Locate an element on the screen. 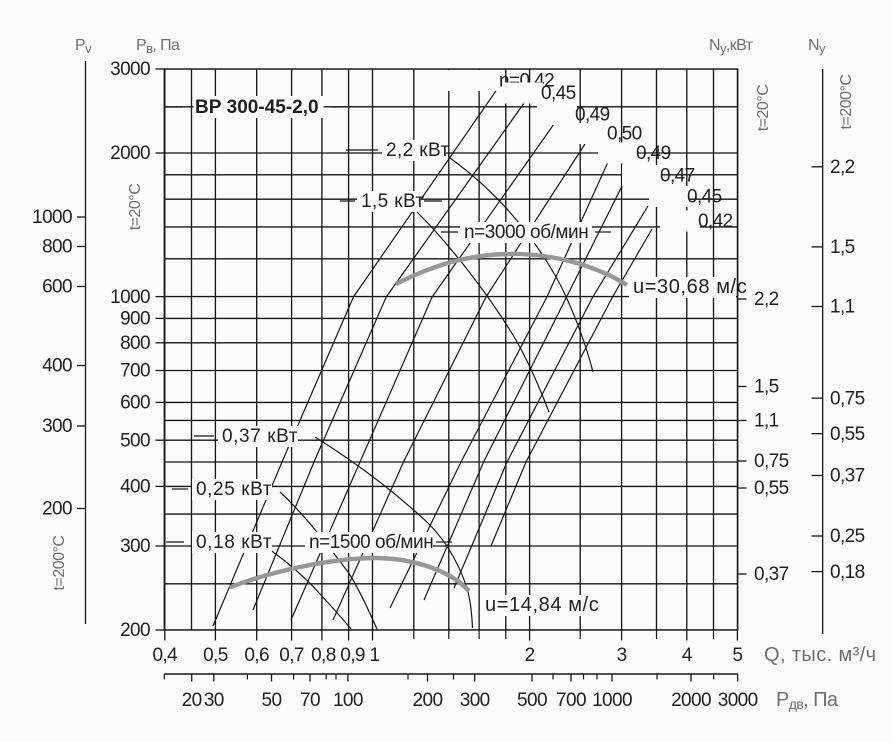  svg-text: 0,9 is located at coordinates (352, 655).